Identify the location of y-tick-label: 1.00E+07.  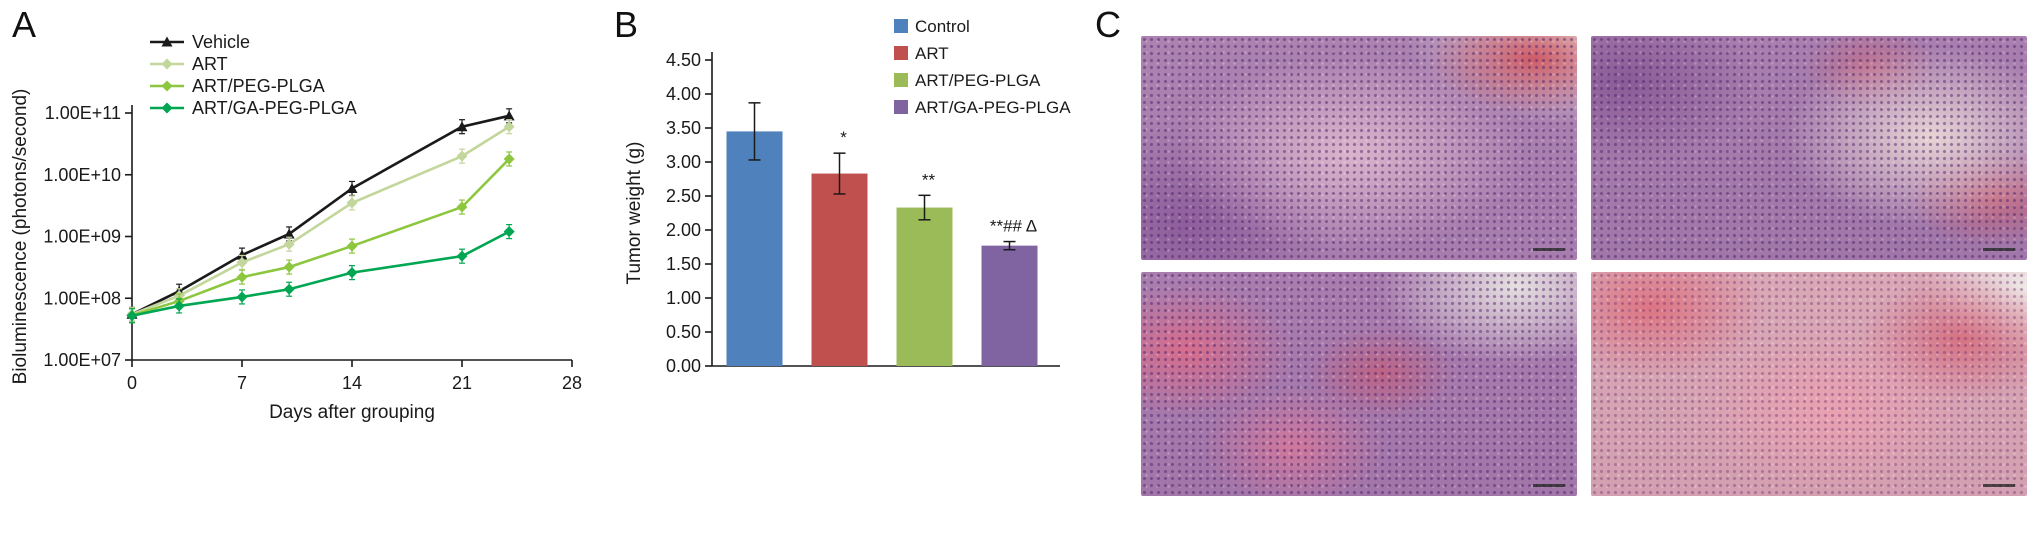
(82, 360).